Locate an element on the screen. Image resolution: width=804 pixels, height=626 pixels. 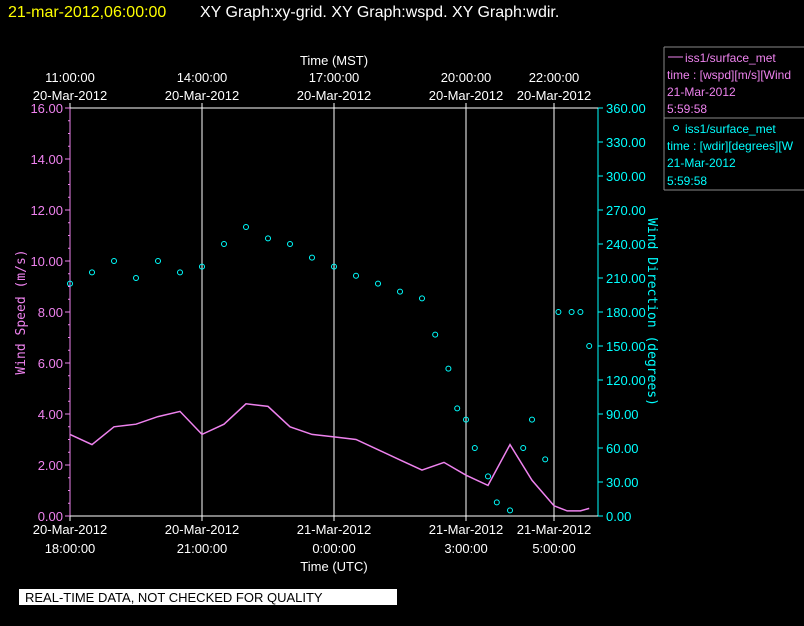
y-left-tick-label: 2.00 is located at coordinates (50, 465).